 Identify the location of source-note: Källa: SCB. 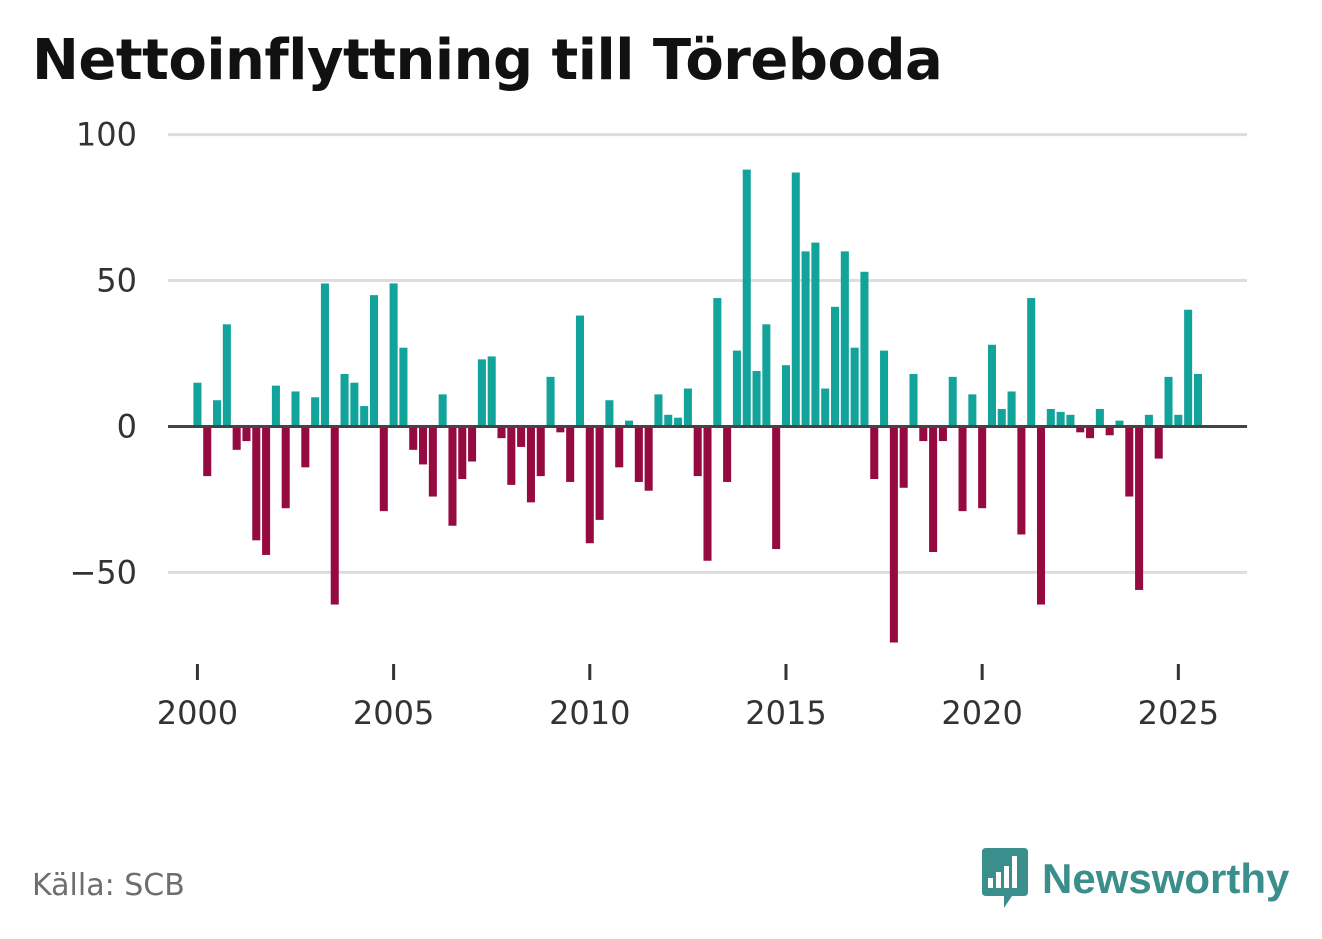
(108, 885).